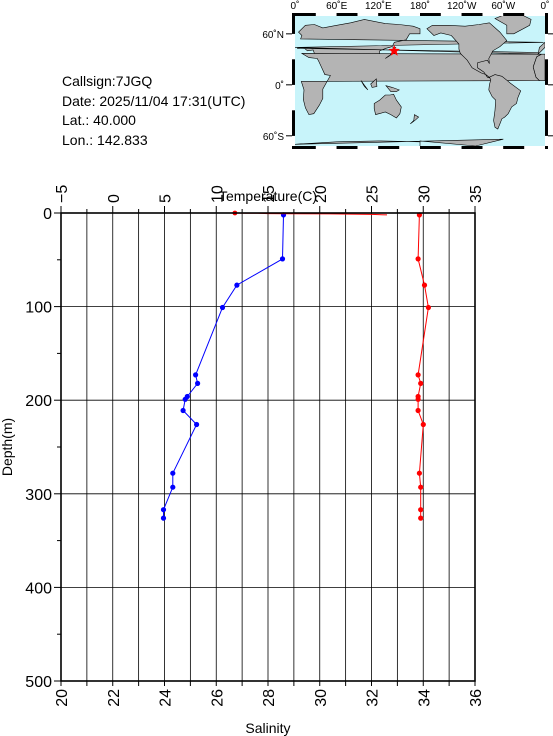  I want to click on temperature-tick-label: 0, so click(114, 198).